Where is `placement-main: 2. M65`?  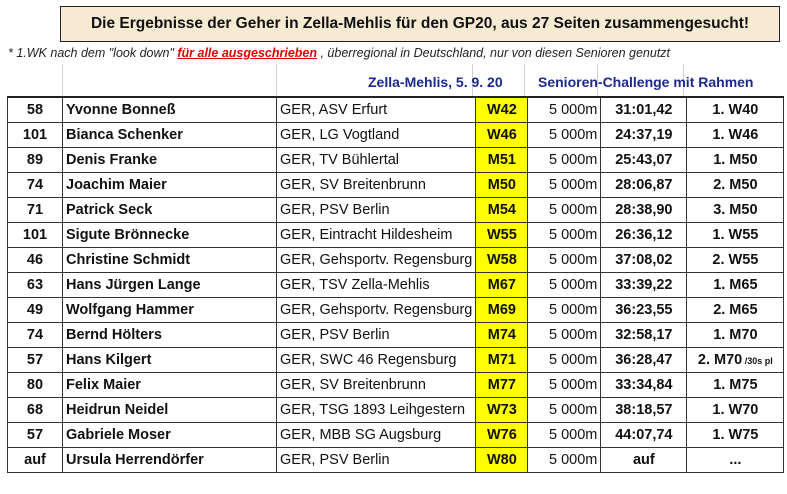
placement-main: 2. M65 is located at coordinates (735, 309).